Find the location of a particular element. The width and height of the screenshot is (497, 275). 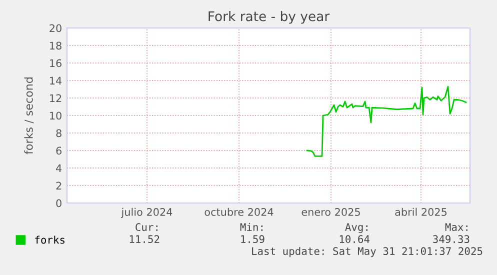

text: Avg: is located at coordinates (356, 228).